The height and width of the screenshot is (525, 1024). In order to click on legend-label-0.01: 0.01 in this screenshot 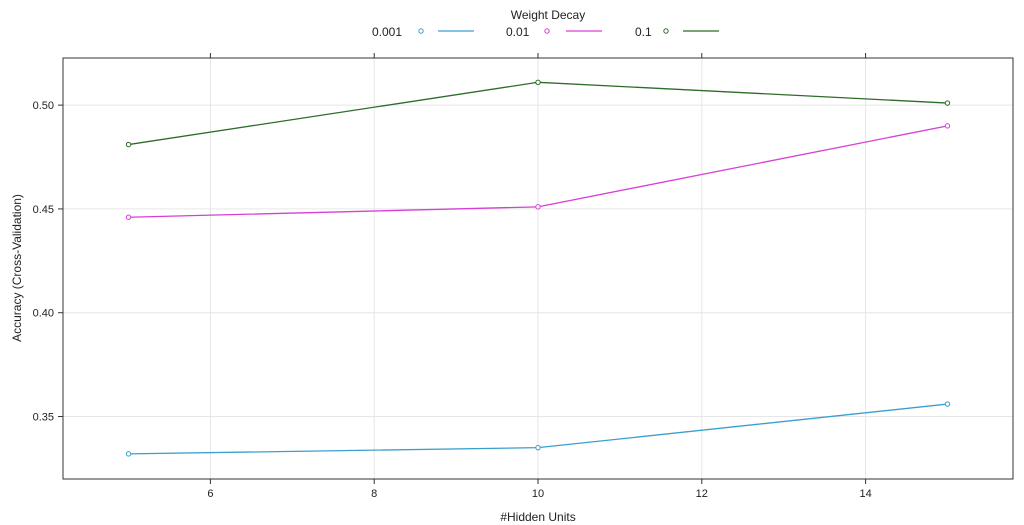, I will do `click(518, 32)`.